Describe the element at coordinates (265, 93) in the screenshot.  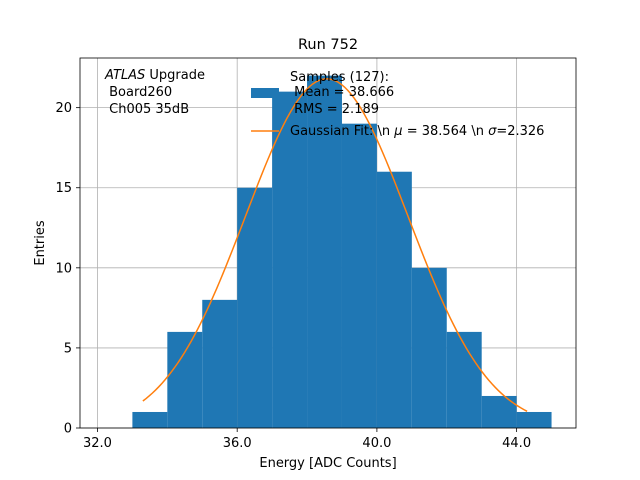
I see `legend-histogram-swatch` at that location.